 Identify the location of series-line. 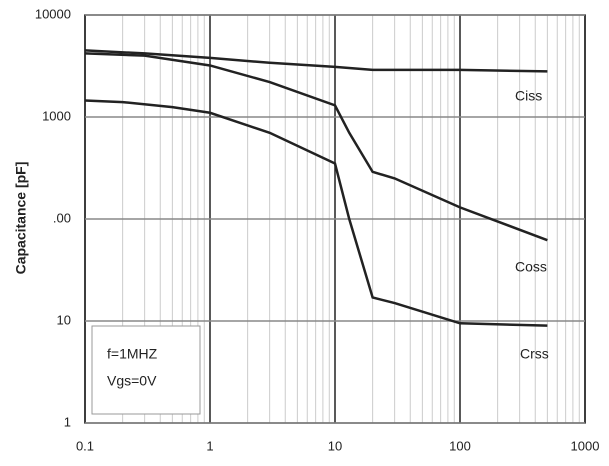
(316, 61).